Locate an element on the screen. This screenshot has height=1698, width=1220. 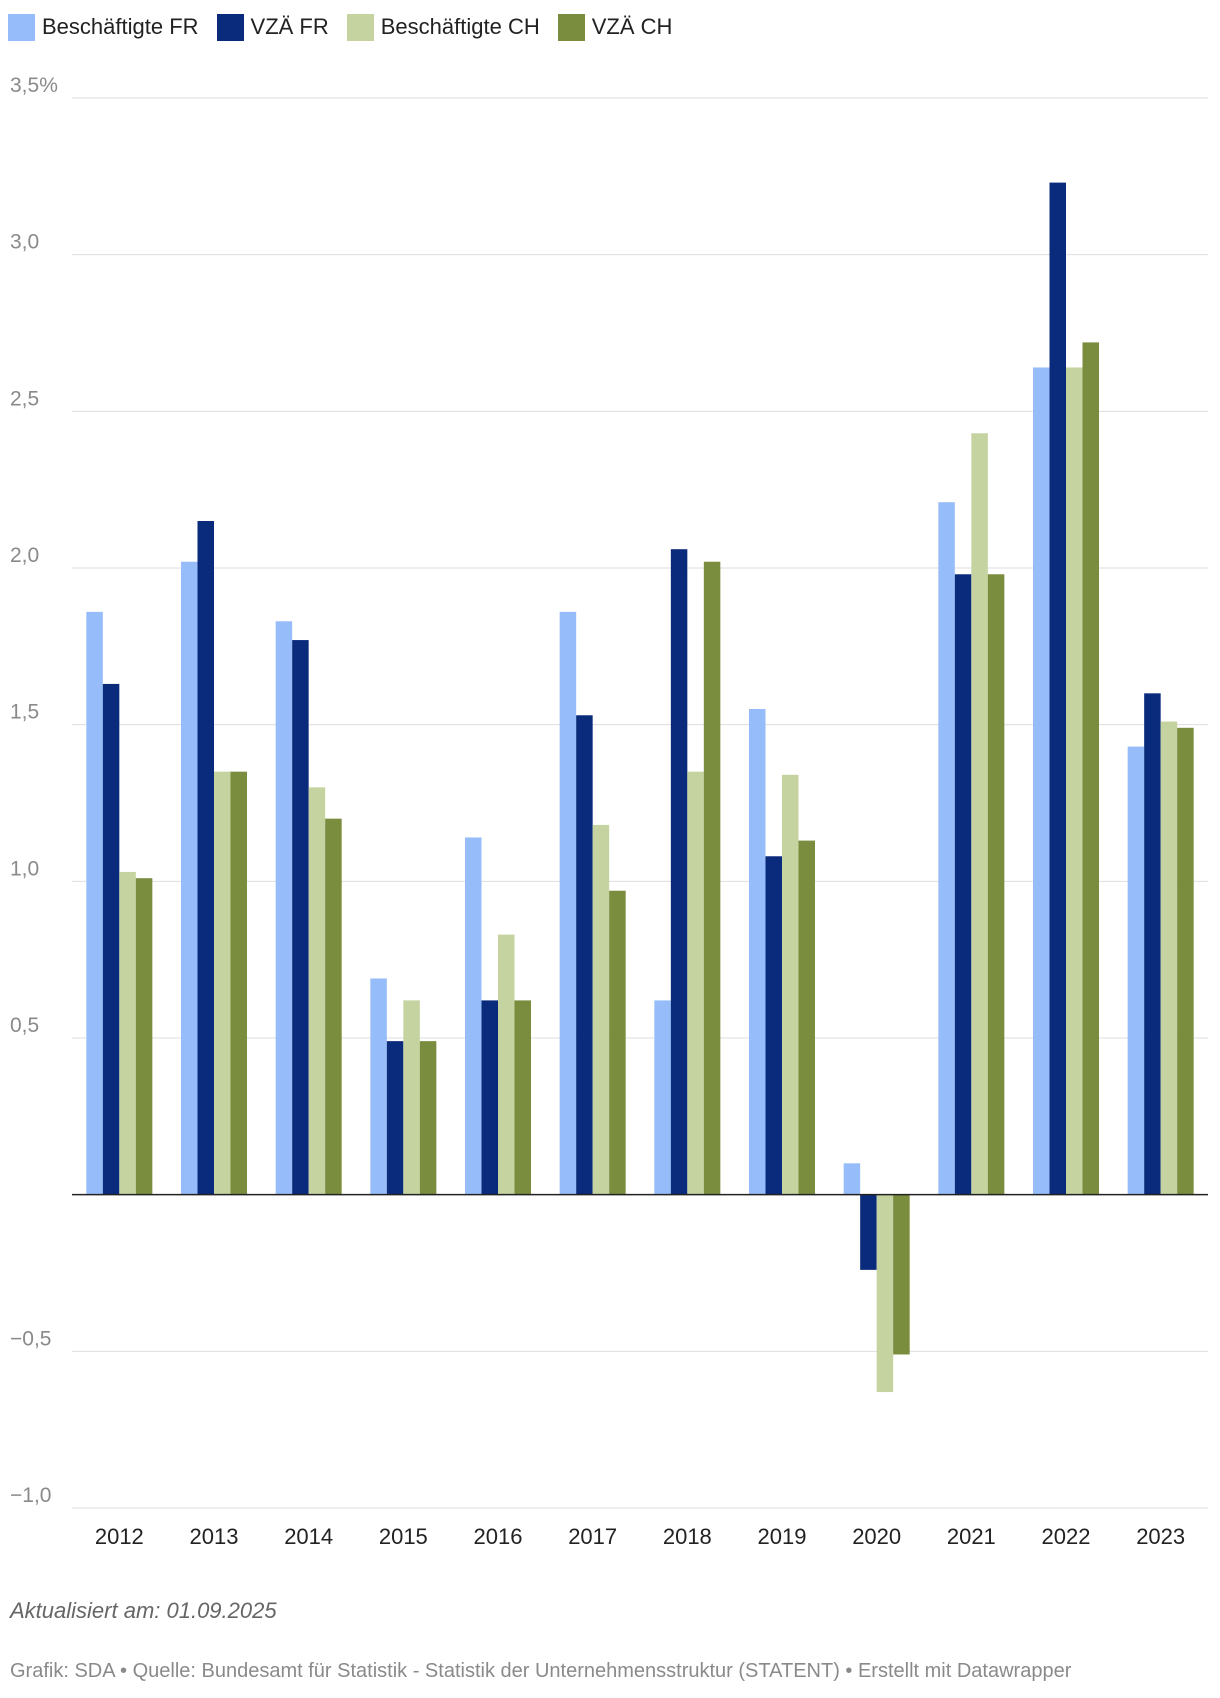
x-tick-label: 2021 is located at coordinates (971, 1536).